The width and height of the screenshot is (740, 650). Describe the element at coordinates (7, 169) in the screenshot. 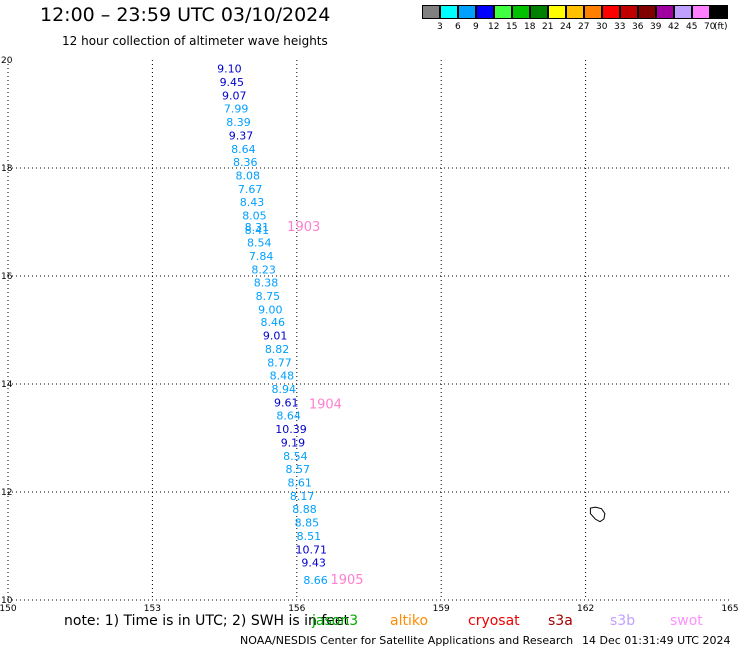

I see `lat-tick-label: 18` at that location.